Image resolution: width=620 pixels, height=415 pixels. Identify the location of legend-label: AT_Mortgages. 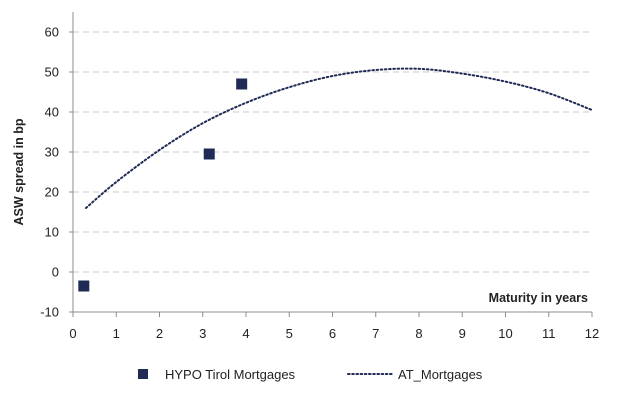
(440, 374).